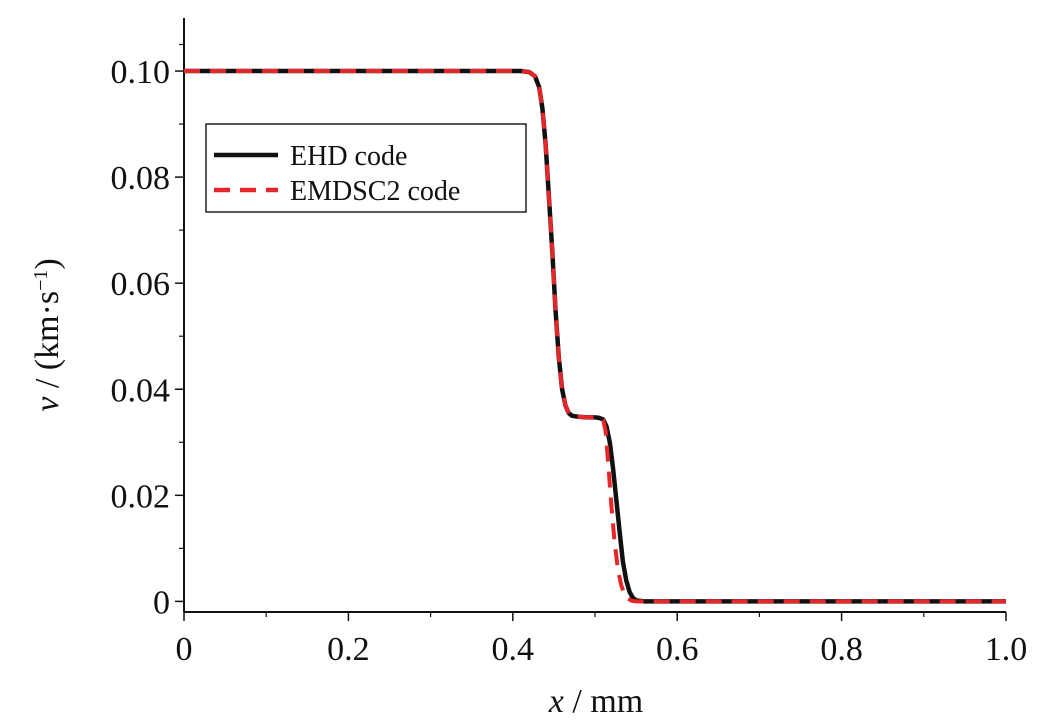 This screenshot has height=728, width=1060. What do you see at coordinates (47, 263) in the screenshot?
I see `y-axis-close: )` at bounding box center [47, 263].